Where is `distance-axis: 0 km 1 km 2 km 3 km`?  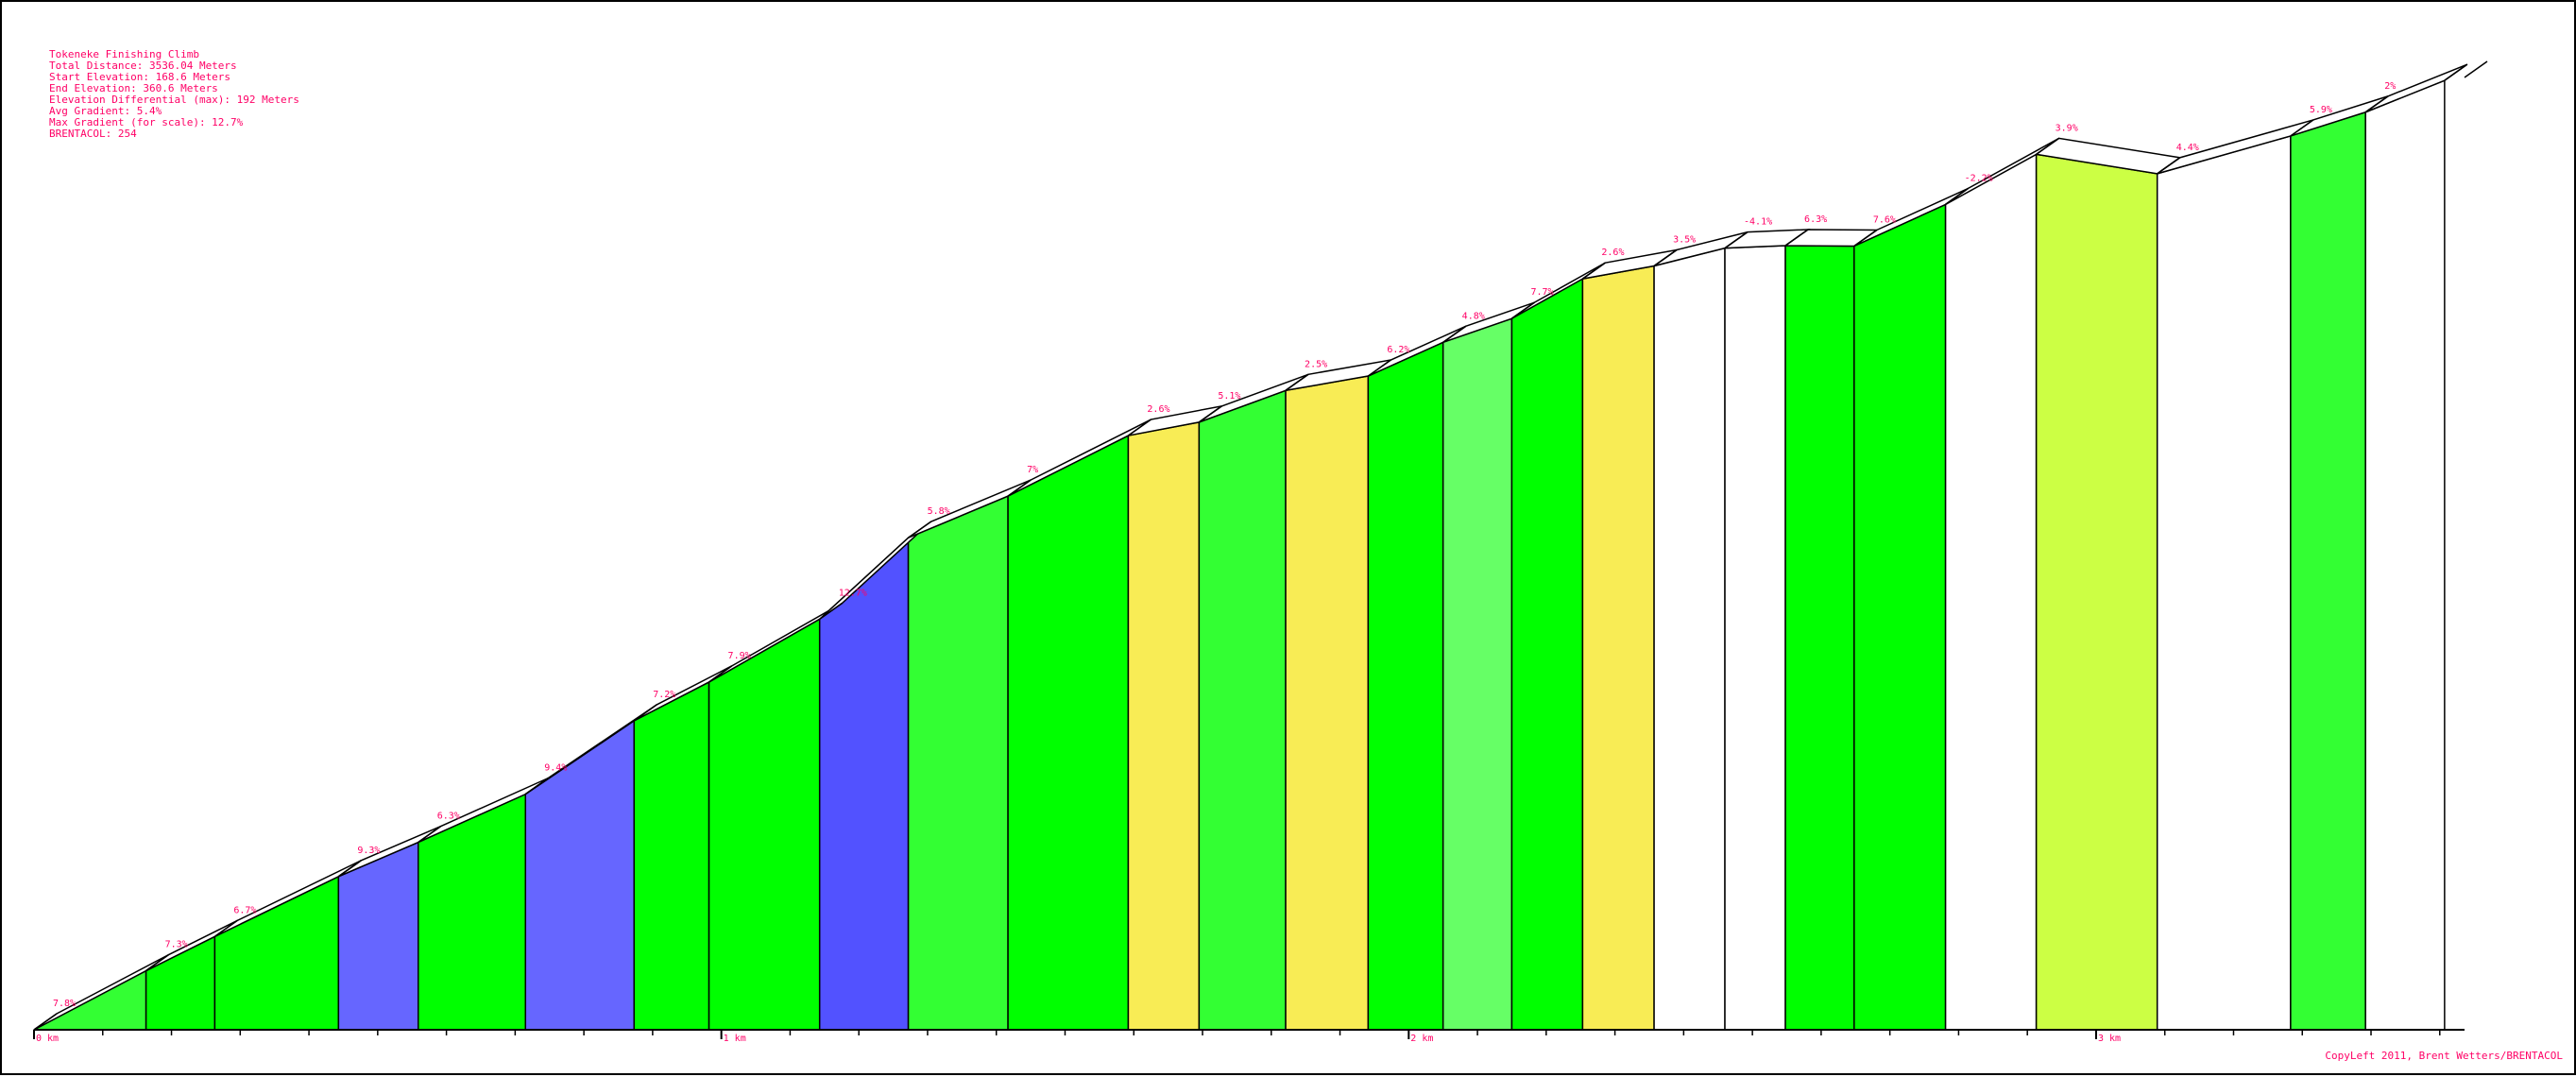
distance-axis: 0 km 1 km 2 km 3 km is located at coordinates (1249, 1036).